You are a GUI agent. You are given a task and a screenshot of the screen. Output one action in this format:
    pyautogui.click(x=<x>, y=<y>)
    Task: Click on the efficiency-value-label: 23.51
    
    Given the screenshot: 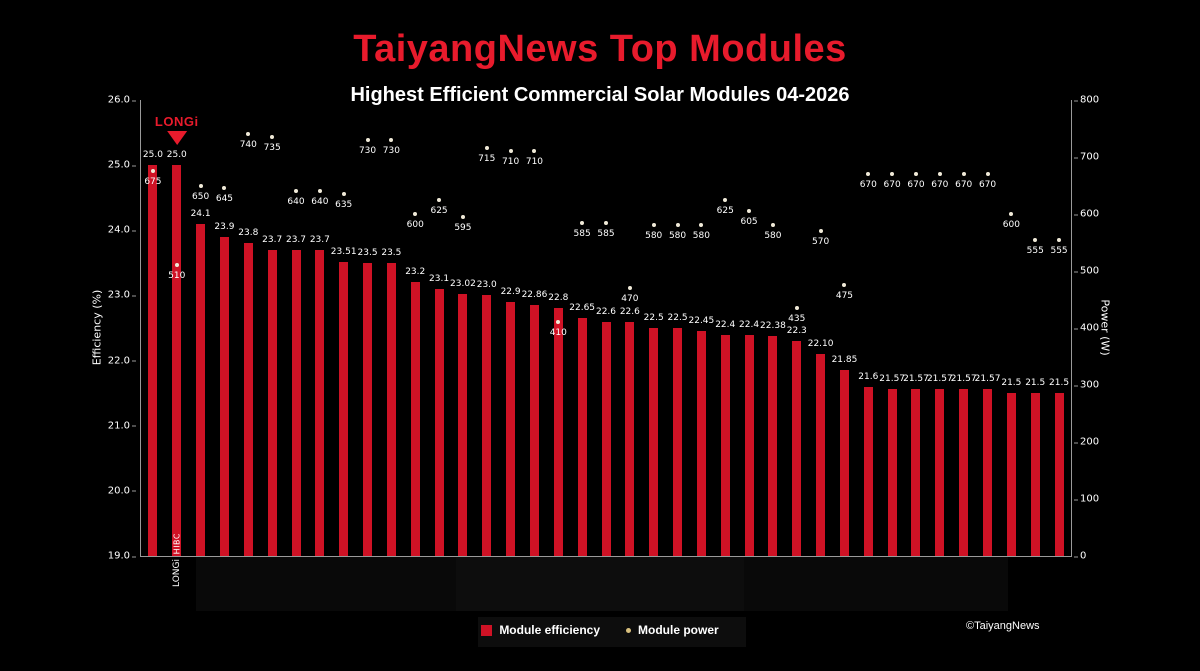 What is the action you would take?
    pyautogui.click(x=343, y=252)
    